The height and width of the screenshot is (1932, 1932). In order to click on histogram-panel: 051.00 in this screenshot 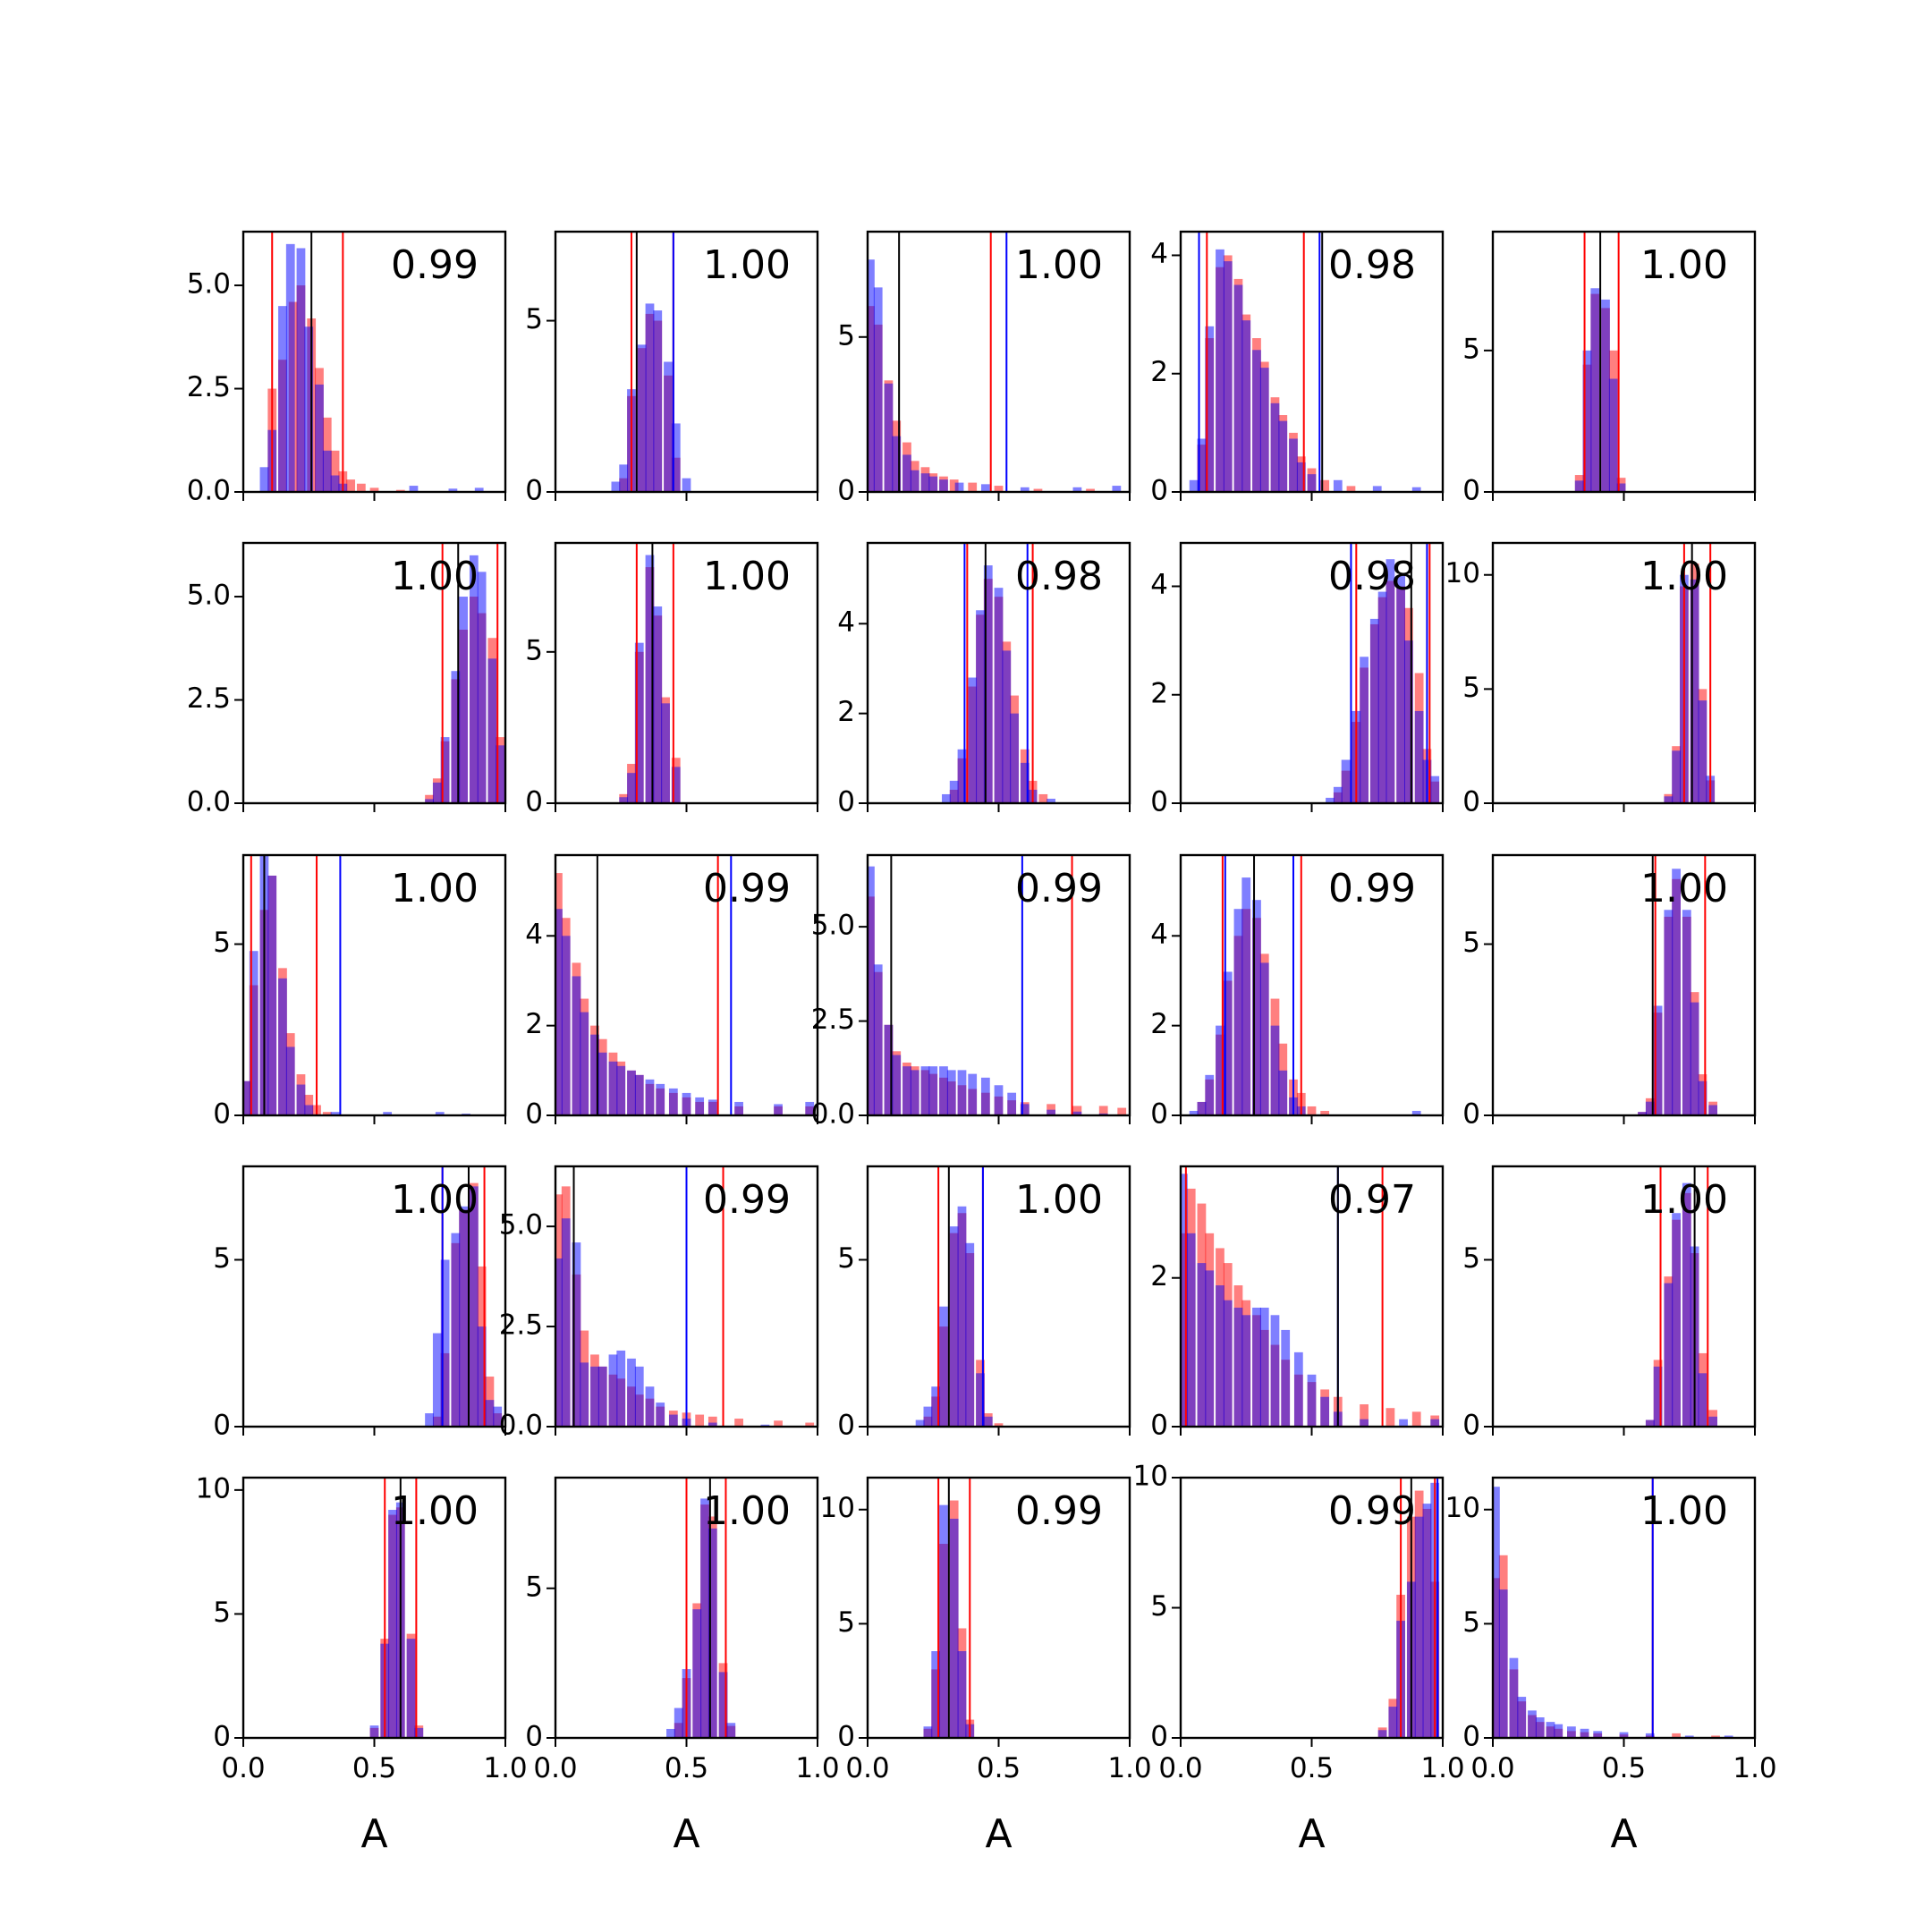, I will do `click(1609, 368)`.